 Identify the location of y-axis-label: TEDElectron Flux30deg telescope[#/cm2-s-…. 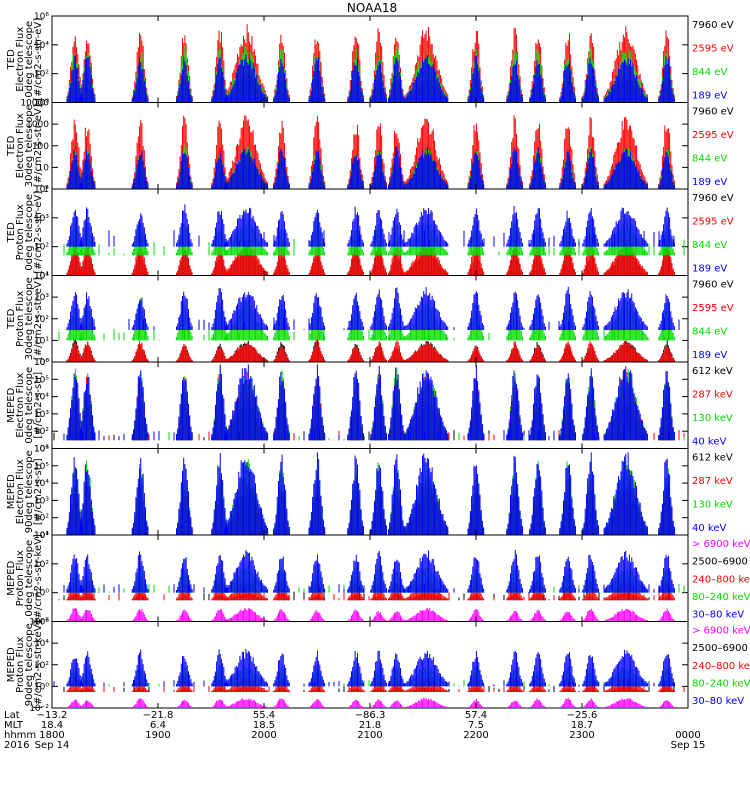
(25, 145).